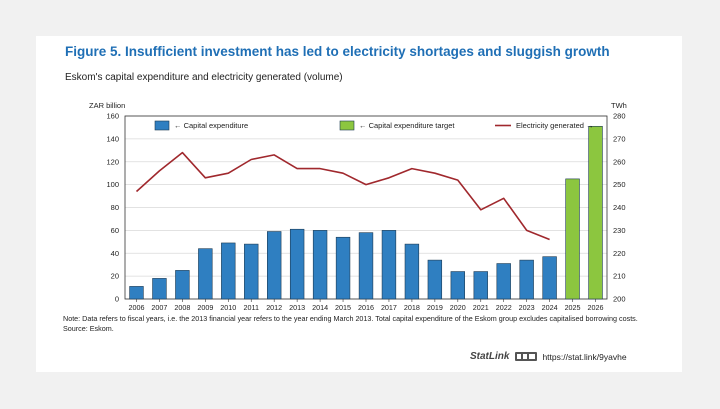 The image size is (720, 409). What do you see at coordinates (619, 116) in the screenshot?
I see `y-right-tick-label: 280` at bounding box center [619, 116].